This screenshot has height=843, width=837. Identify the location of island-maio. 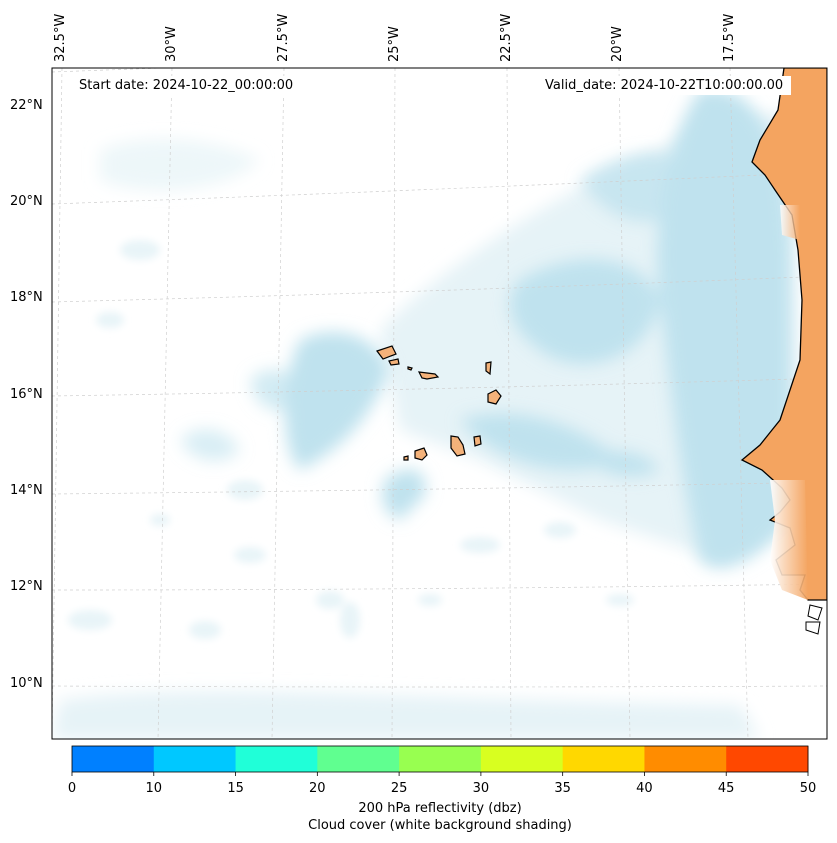
(477, 441).